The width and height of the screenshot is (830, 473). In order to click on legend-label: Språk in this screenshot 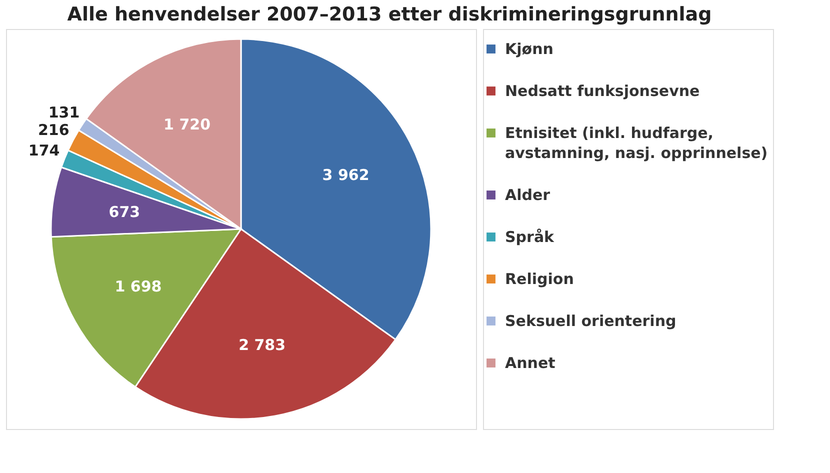, I will do `click(530, 237)`.